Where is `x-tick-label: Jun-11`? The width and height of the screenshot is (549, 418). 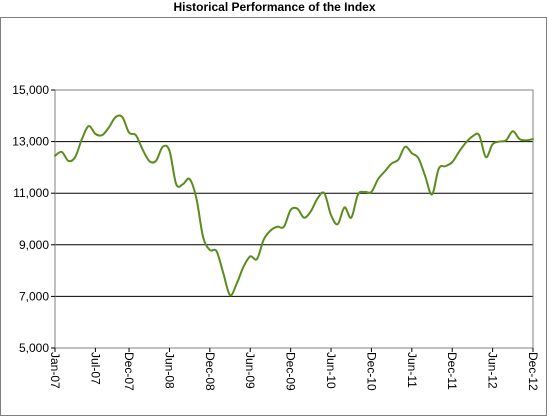
x-tick-label: Jun-11 is located at coordinates (412, 370).